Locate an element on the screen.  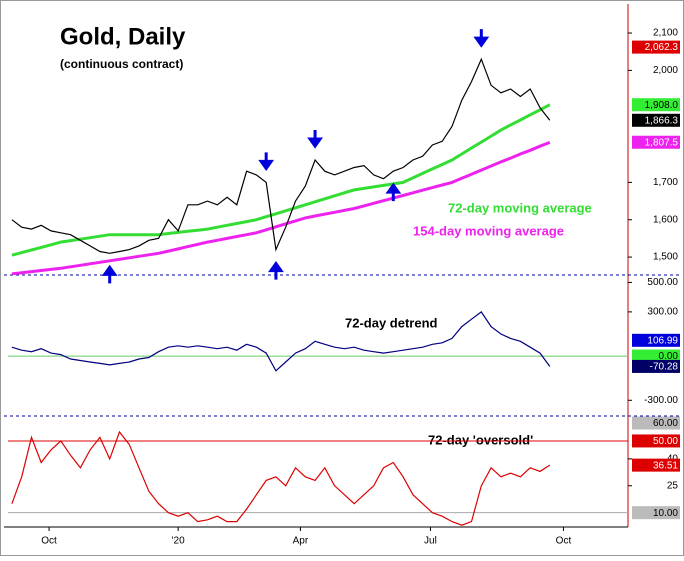
panel-title: 72-day 'oversold' is located at coordinates (480, 439).